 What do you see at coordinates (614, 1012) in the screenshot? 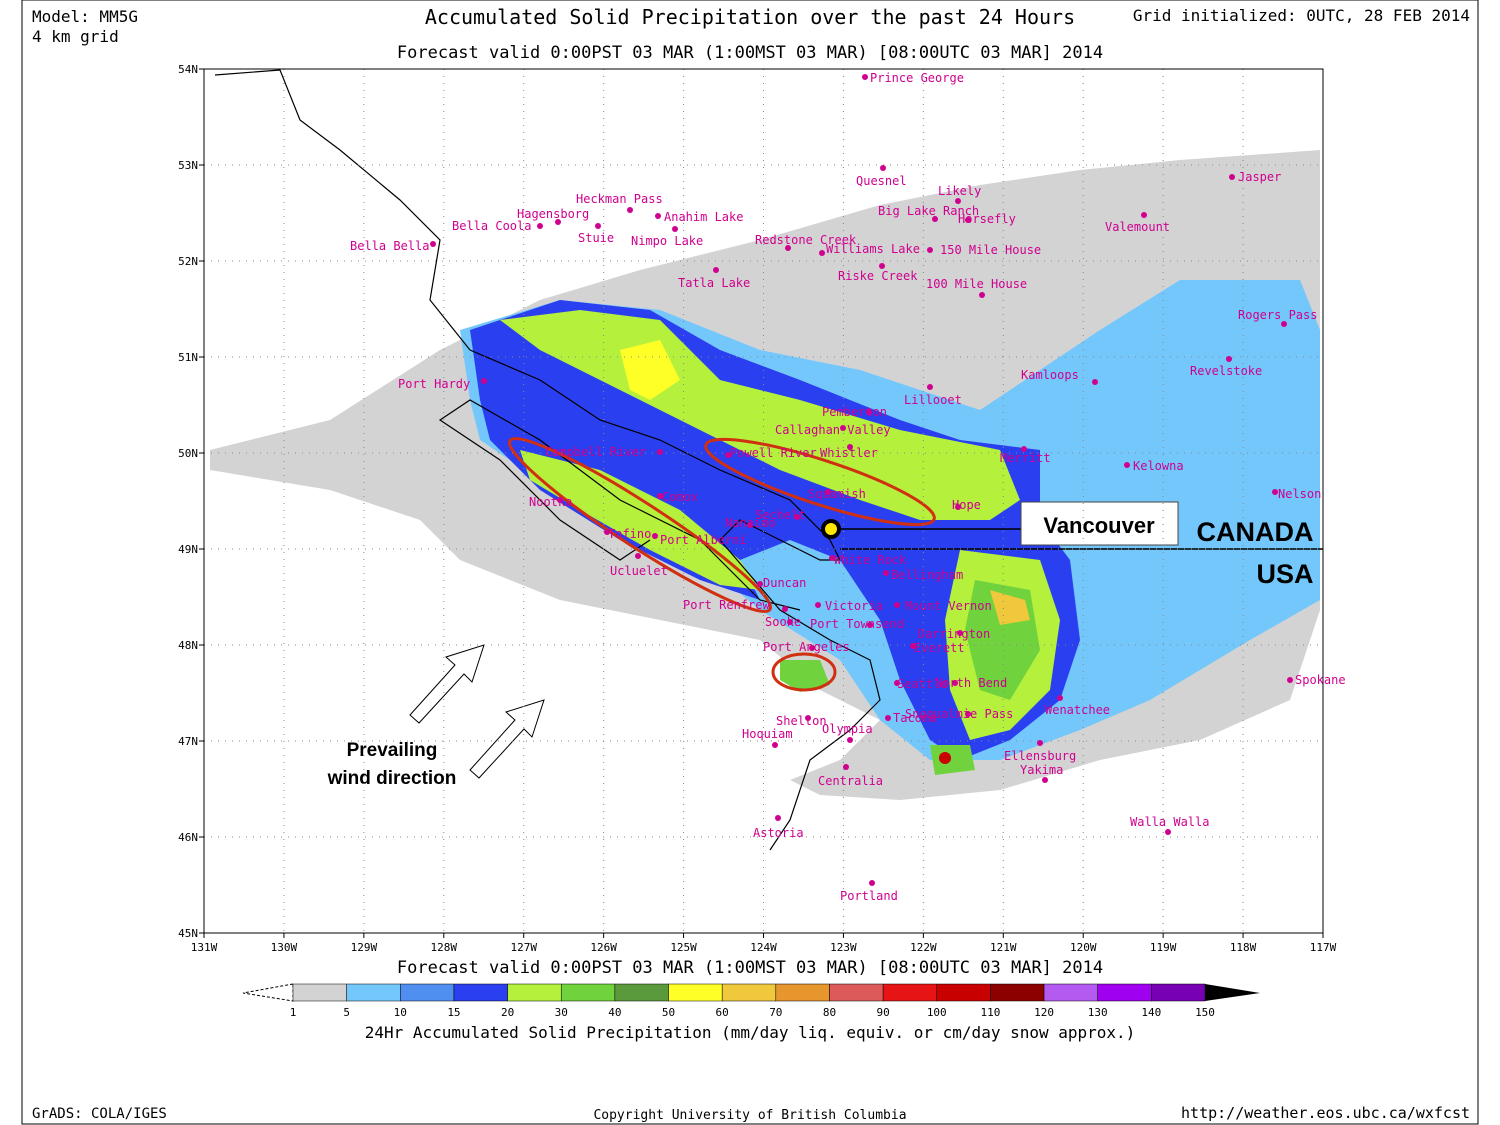
I see `colorbar-label: 40` at bounding box center [614, 1012].